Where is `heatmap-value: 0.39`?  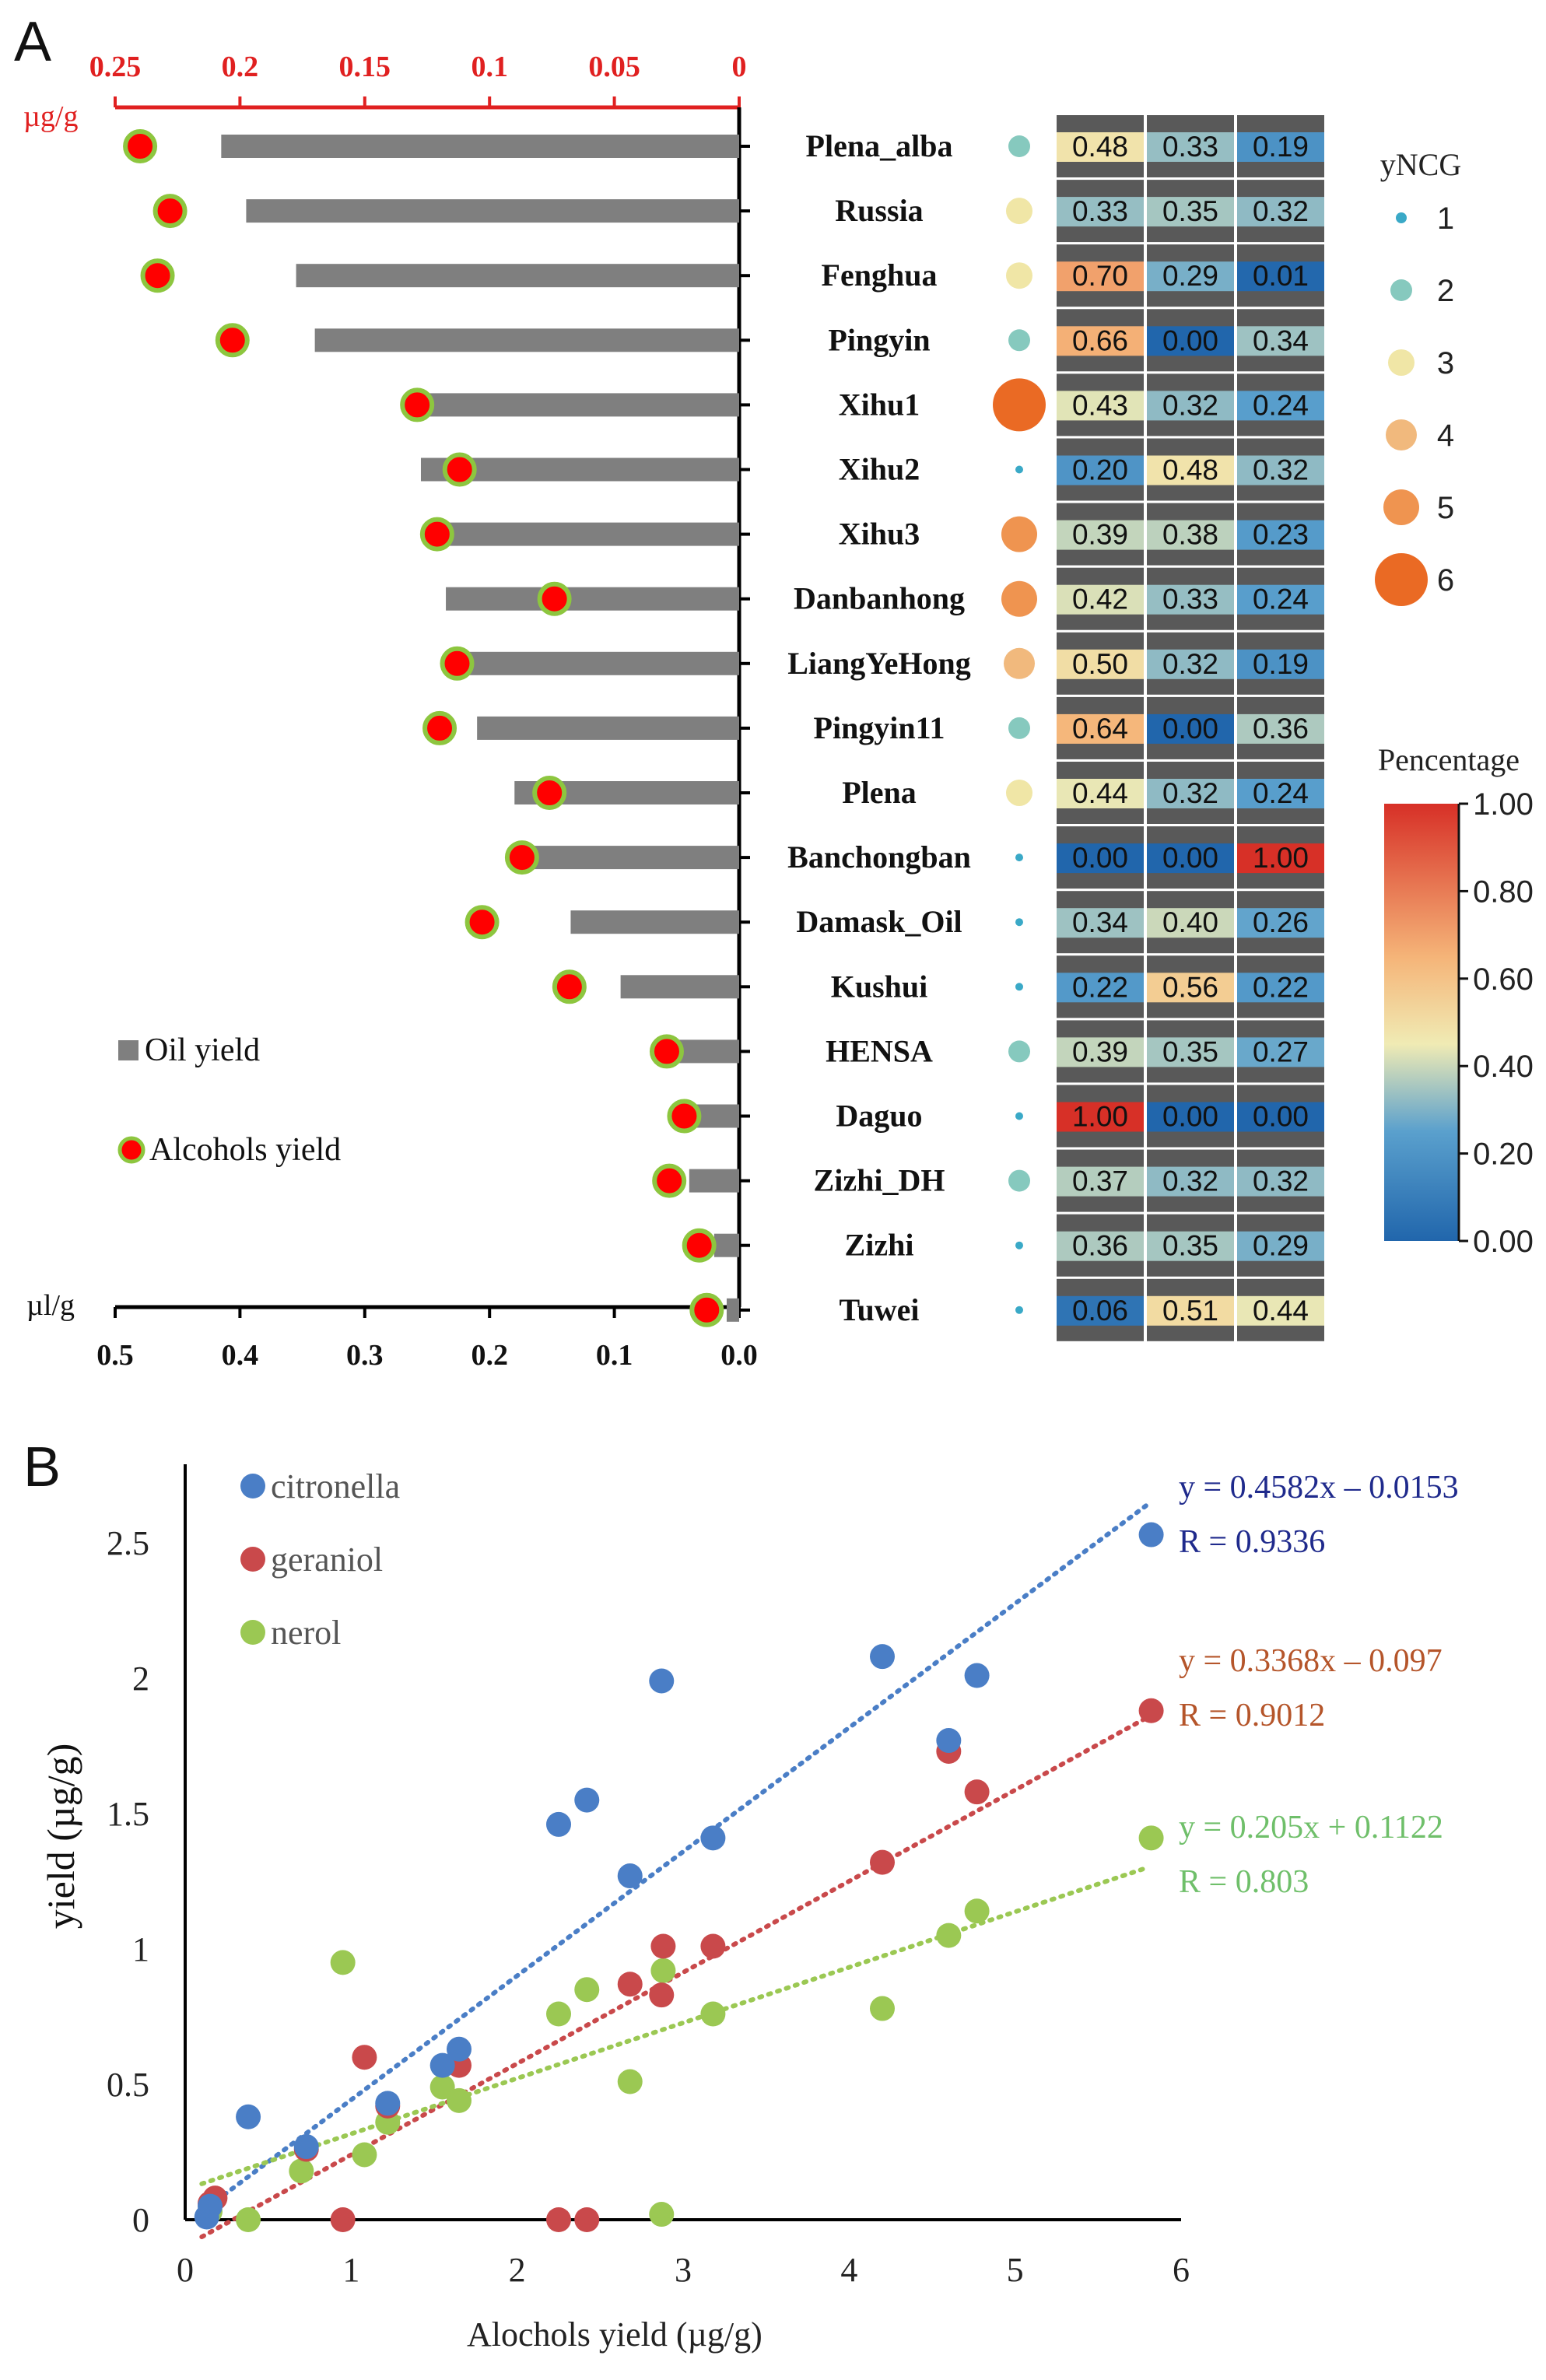
heatmap-value: 0.39 is located at coordinates (1100, 1052).